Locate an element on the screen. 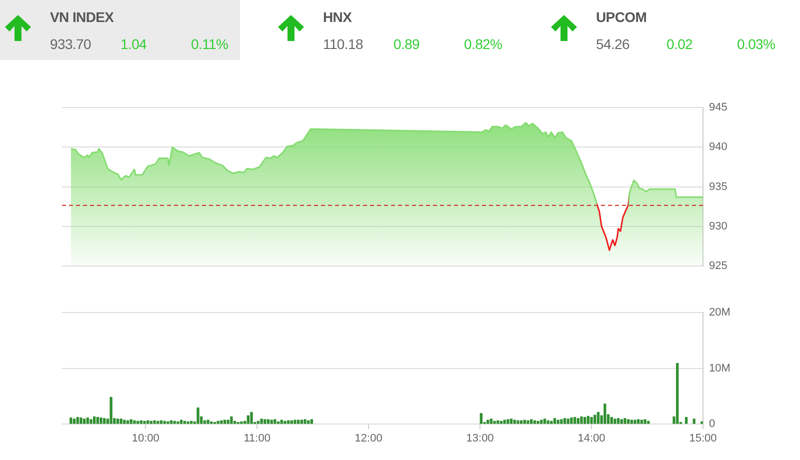 The image size is (800, 460). text: 54.26 is located at coordinates (613, 44).